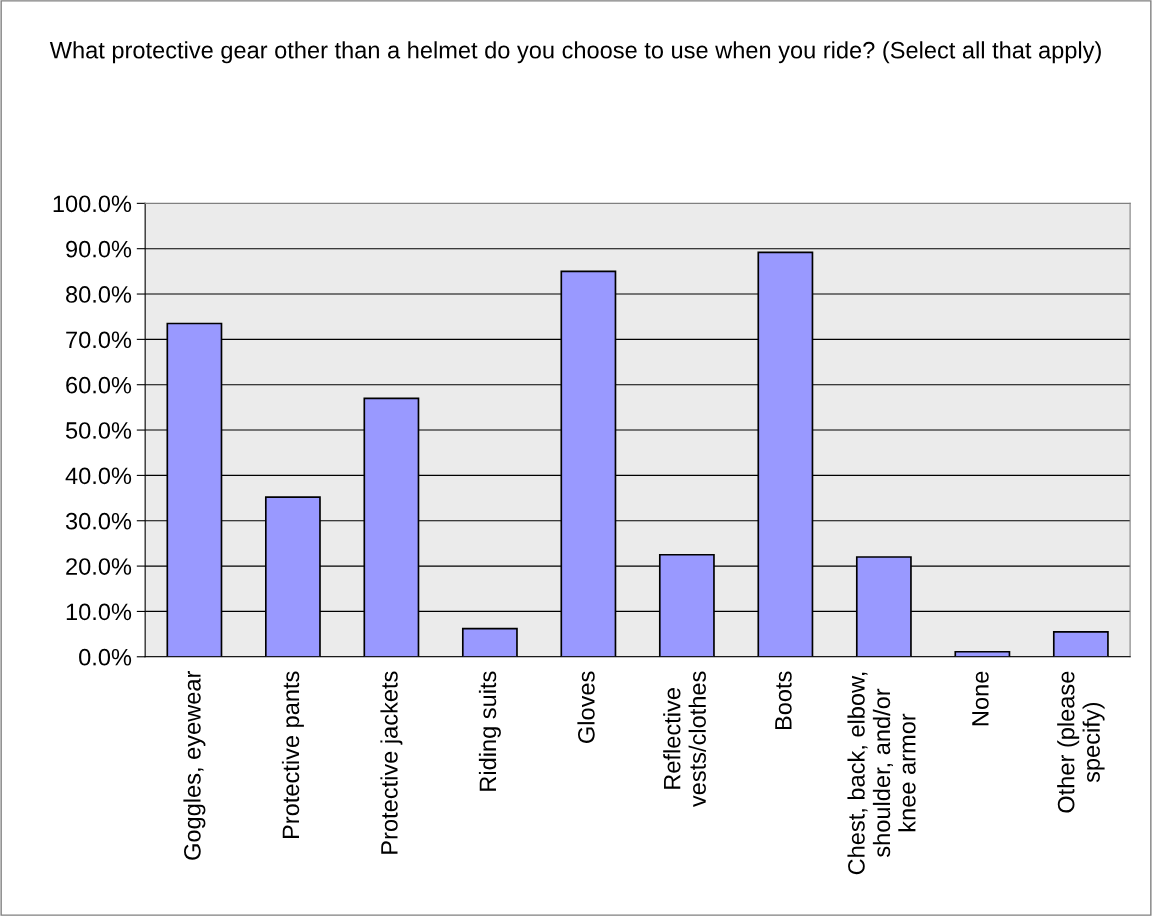  I want to click on x-tick-label: Gloves, so click(586, 707).